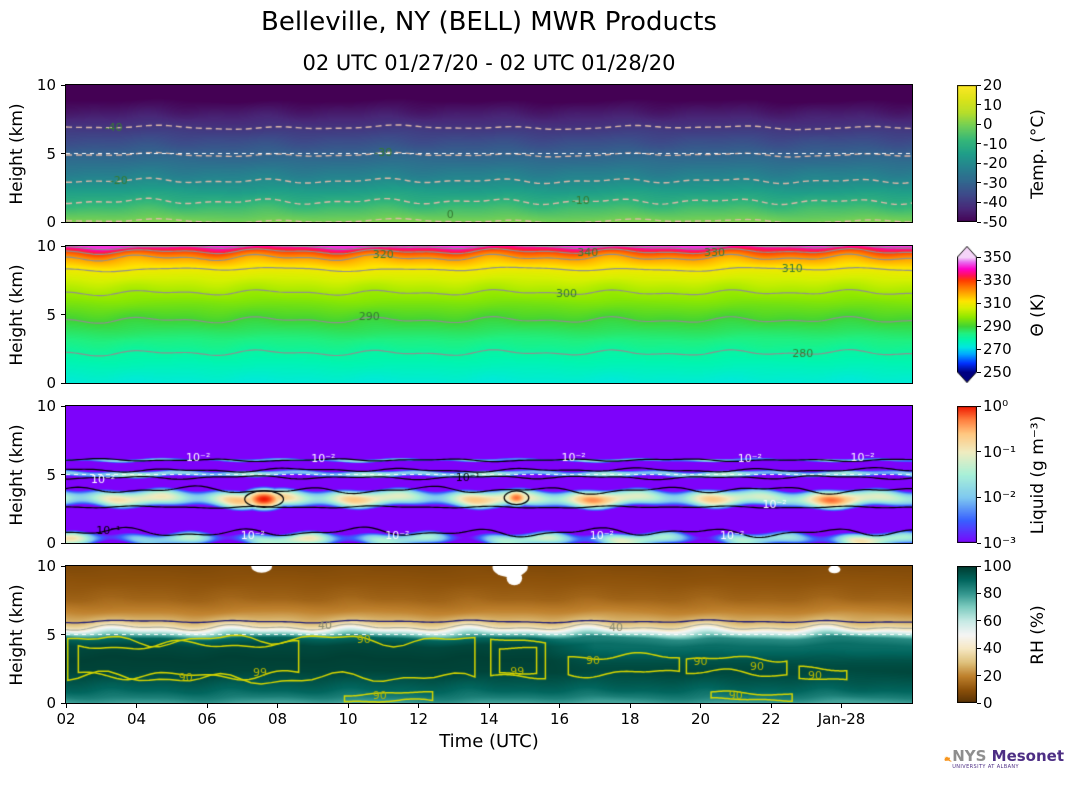  I want to click on liquid-colorbar-label: Liquid (g m⁻³), so click(1038, 474).